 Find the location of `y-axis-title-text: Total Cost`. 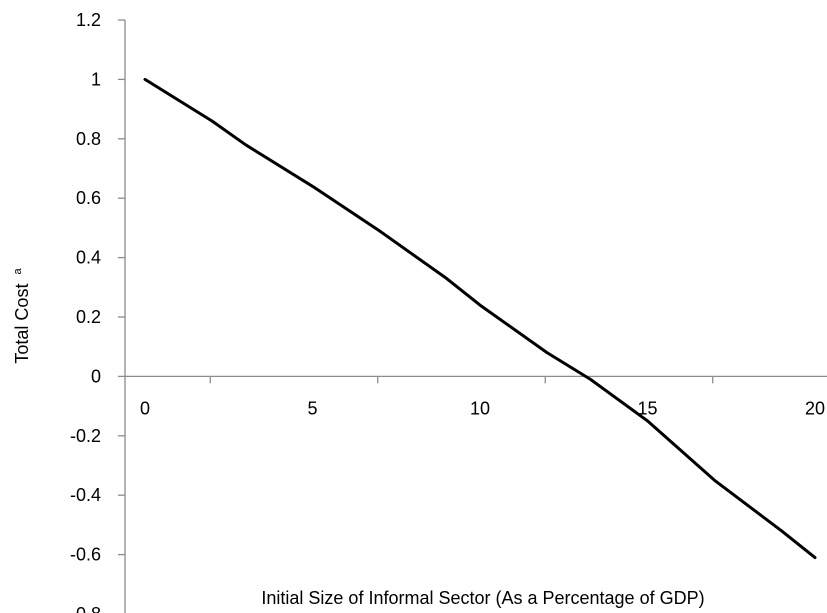

y-axis-title-text: Total Cost is located at coordinates (22, 324).